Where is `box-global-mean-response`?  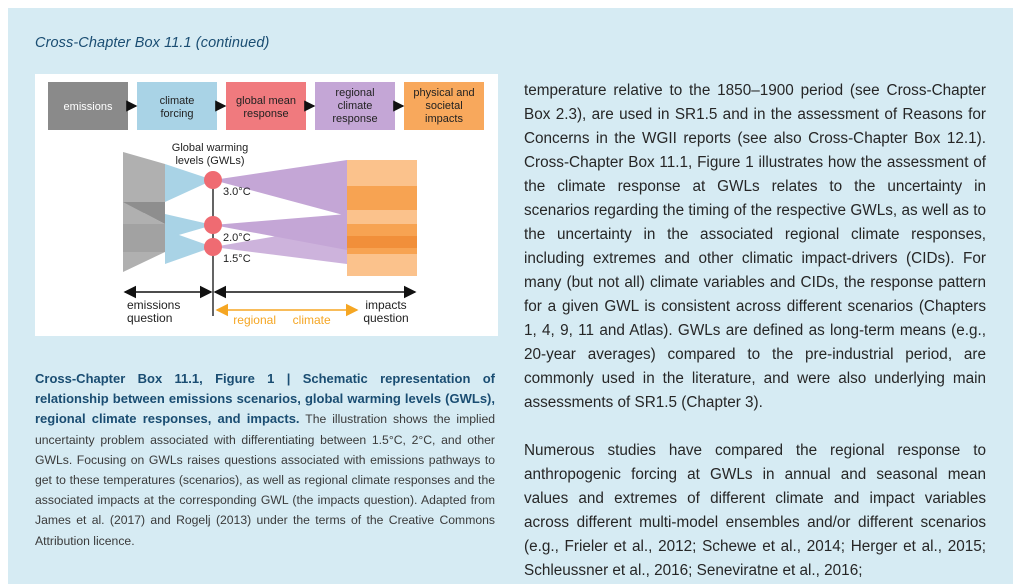 box-global-mean-response is located at coordinates (266, 106).